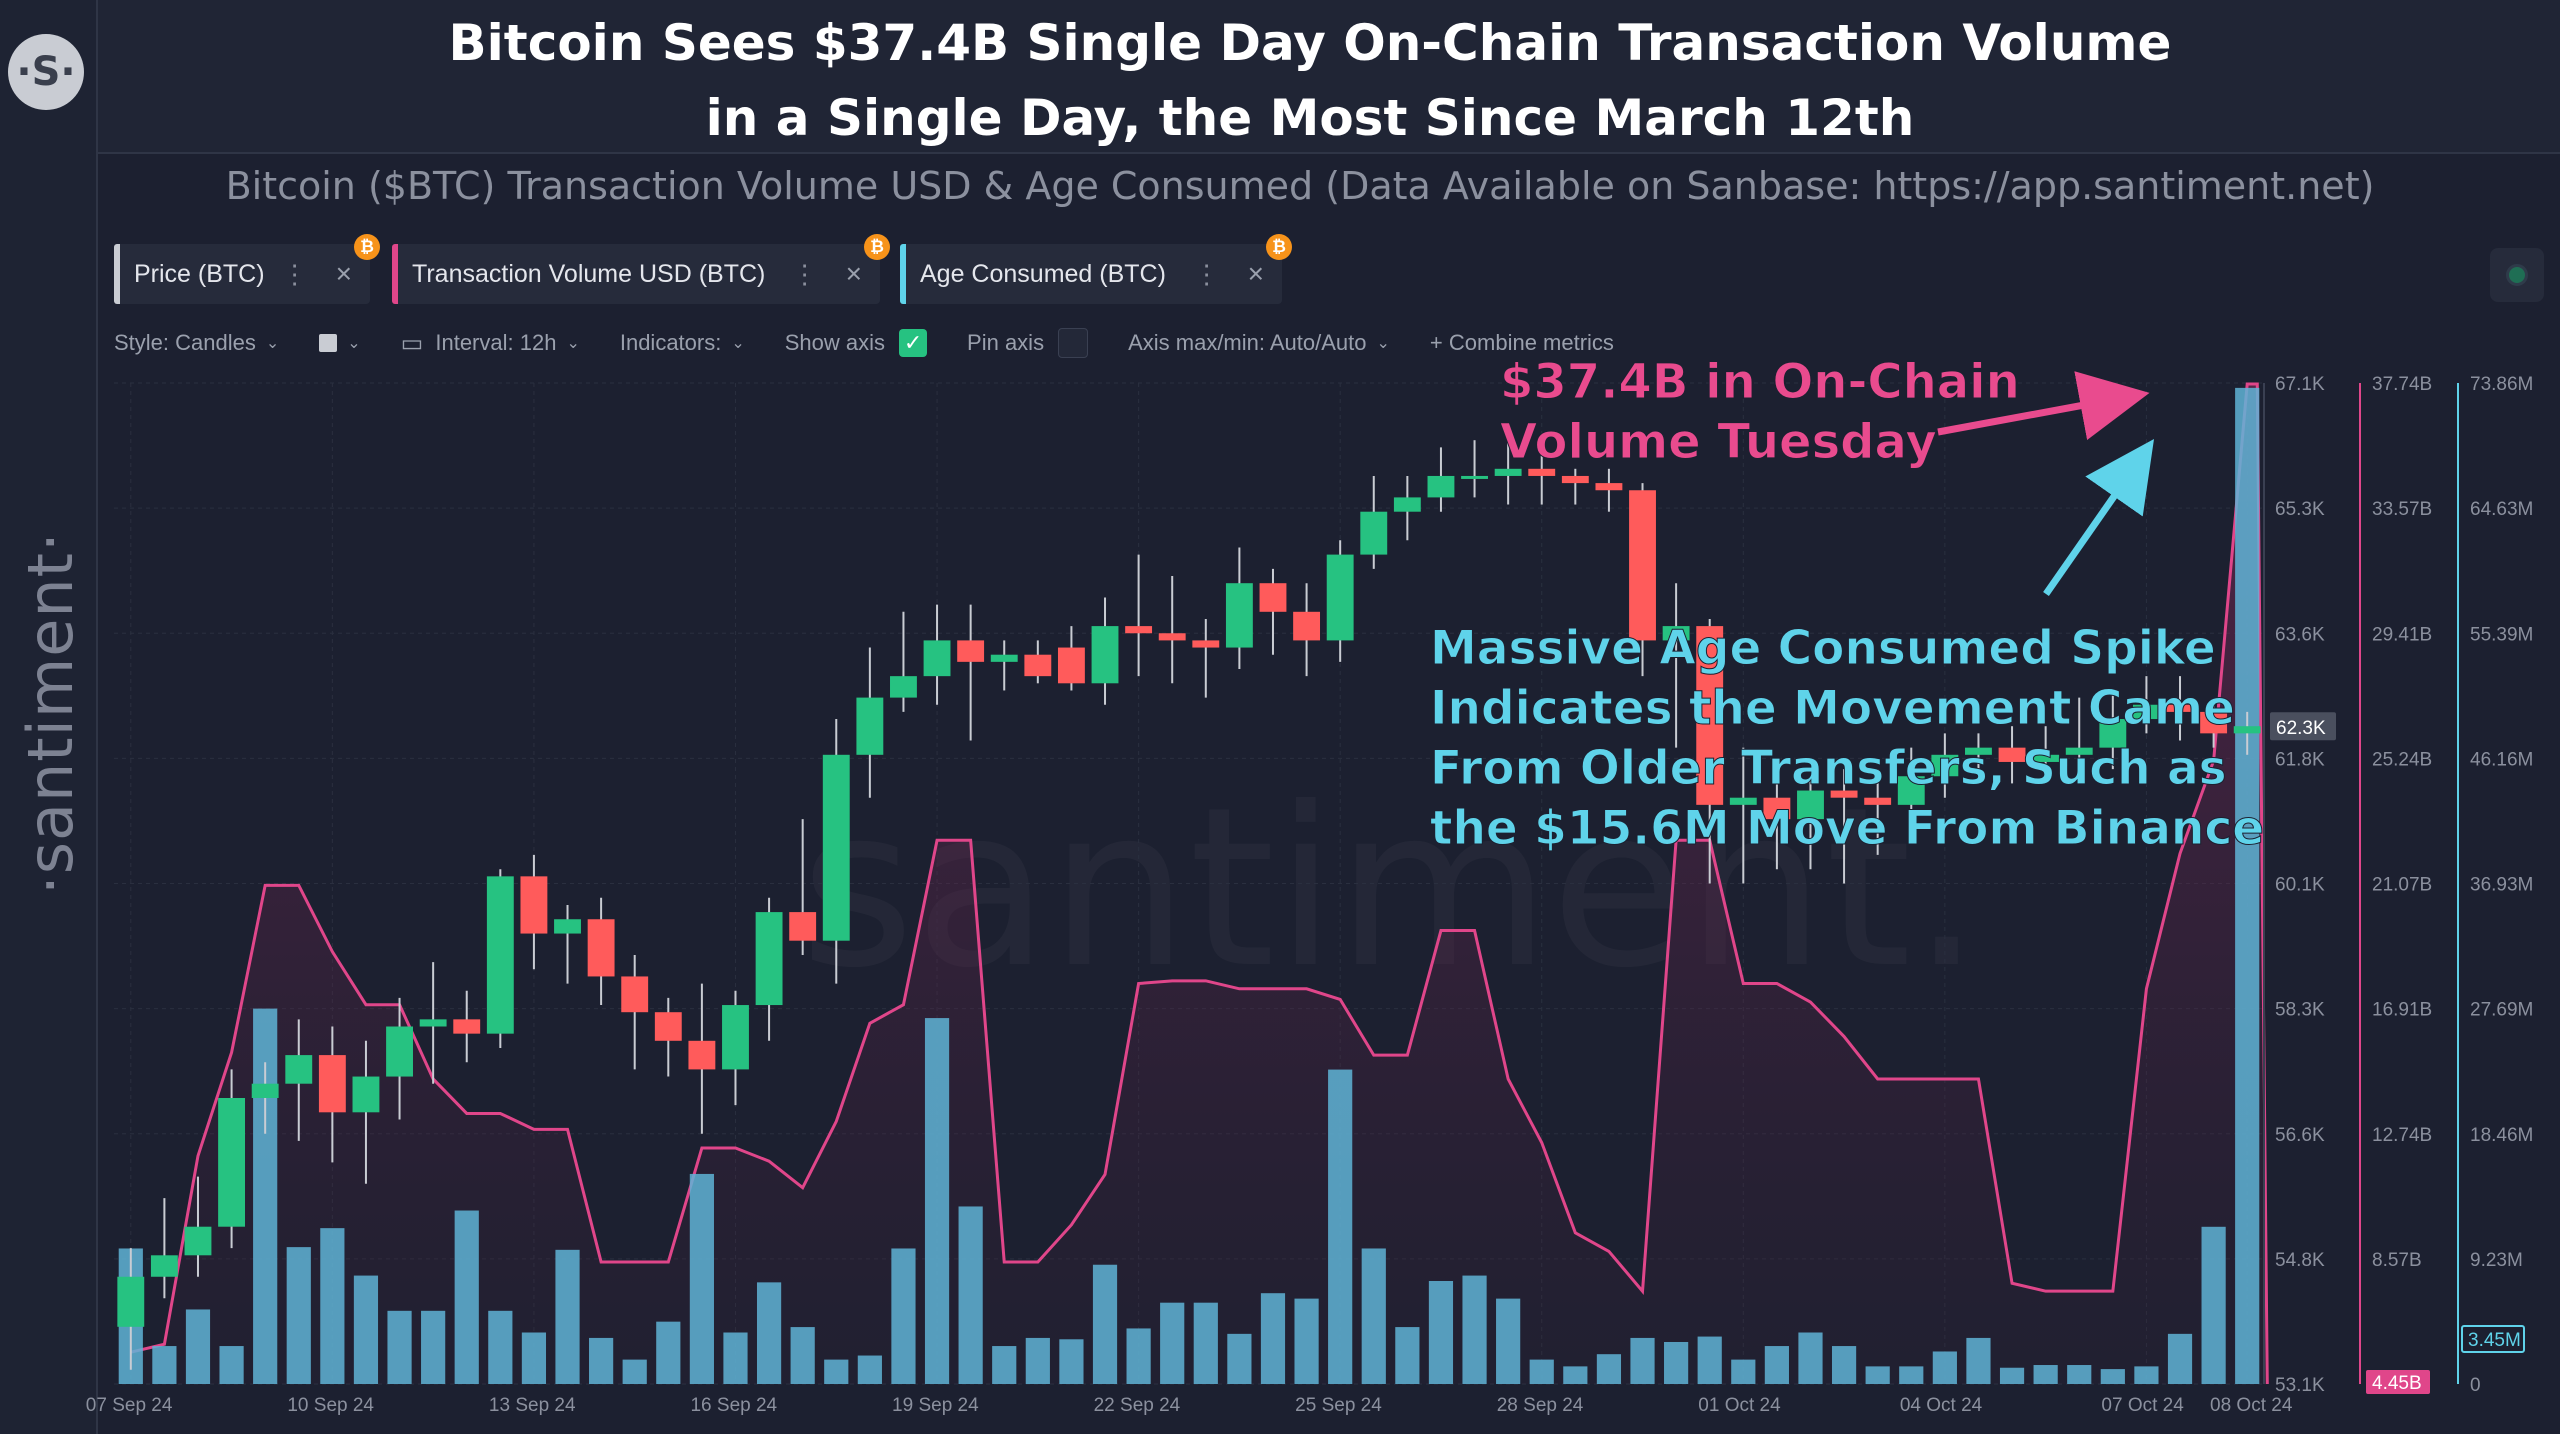  Describe the element at coordinates (589, 273) in the screenshot. I see `metric-label: Transaction Volume USD (BTC)` at that location.